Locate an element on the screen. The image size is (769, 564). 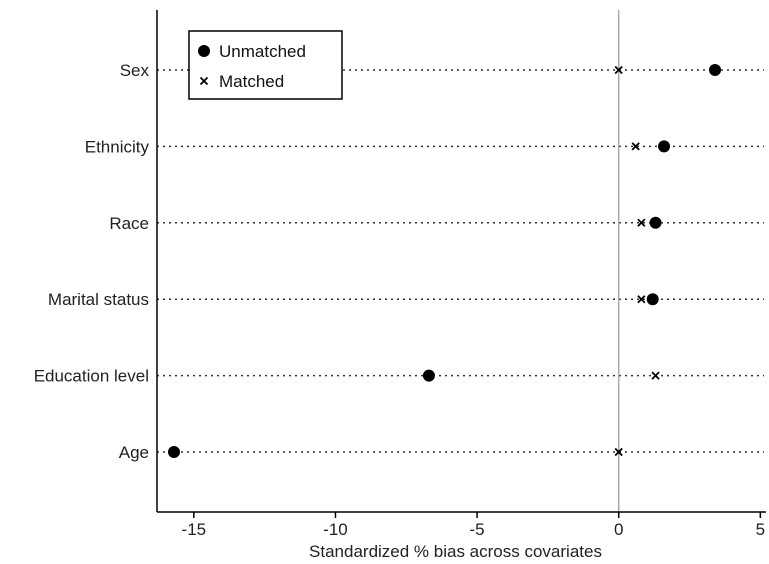
legend: Unmatched Matched is located at coordinates (265, 65).